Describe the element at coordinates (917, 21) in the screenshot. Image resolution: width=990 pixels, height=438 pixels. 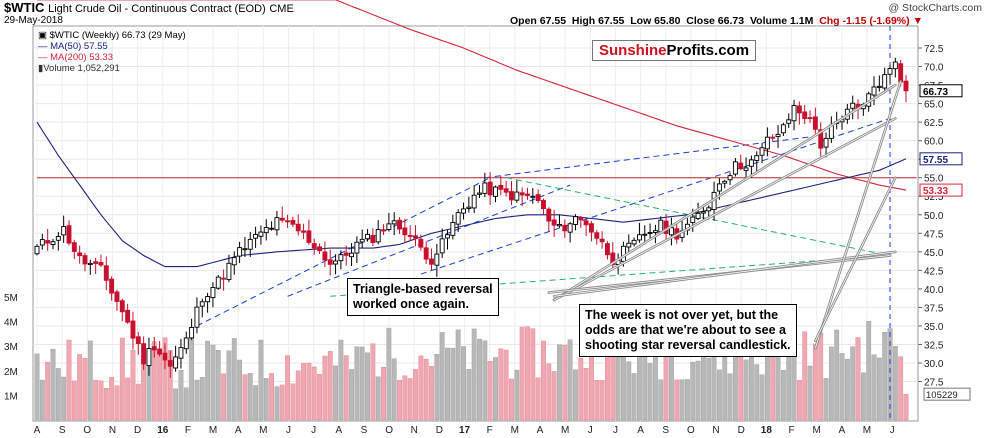
I see `down-triangle-icon: ▼` at that location.